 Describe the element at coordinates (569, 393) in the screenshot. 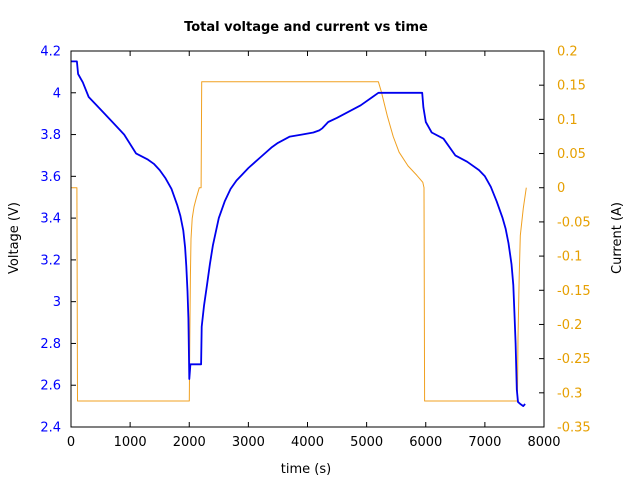

I see `right-y-tick-label: -0.3` at that location.